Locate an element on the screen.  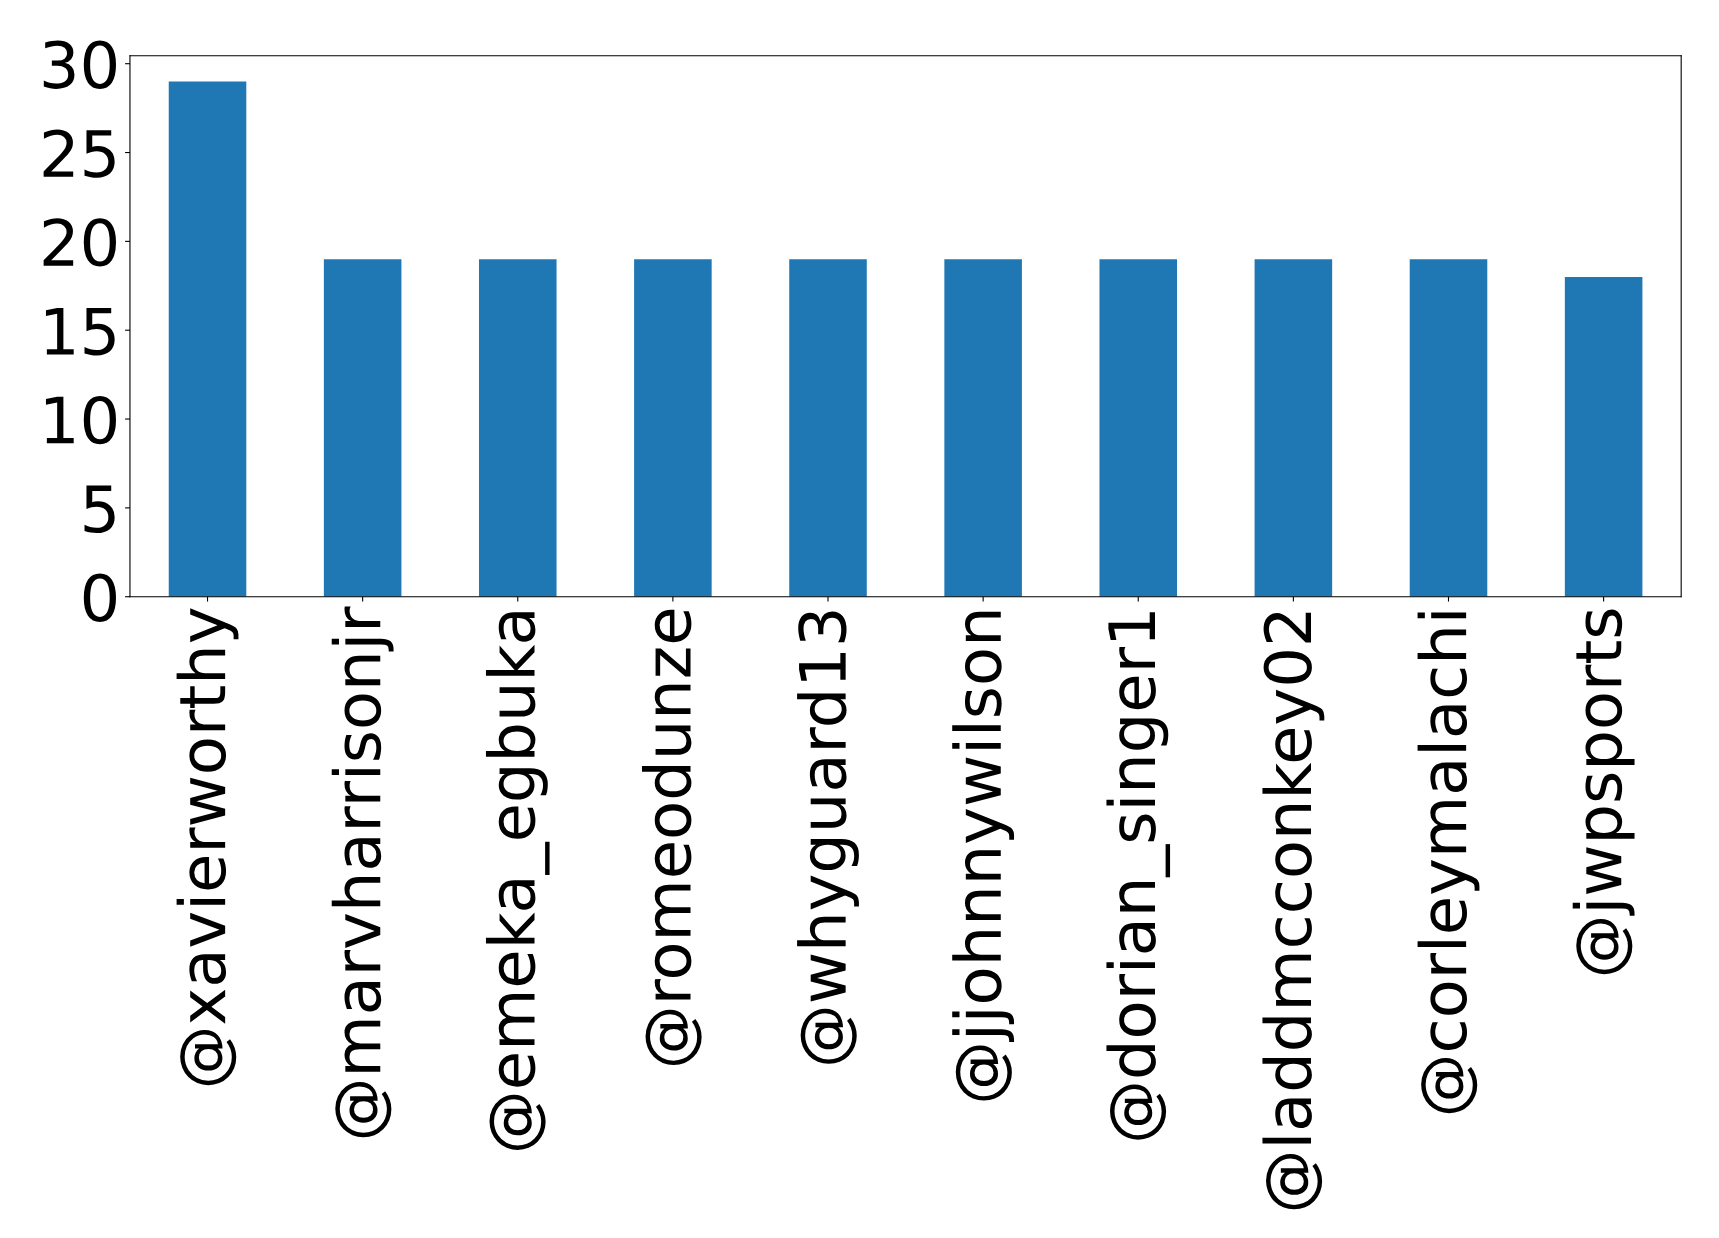
x-tick-label: @jwpsports is located at coordinates (1603, 792).